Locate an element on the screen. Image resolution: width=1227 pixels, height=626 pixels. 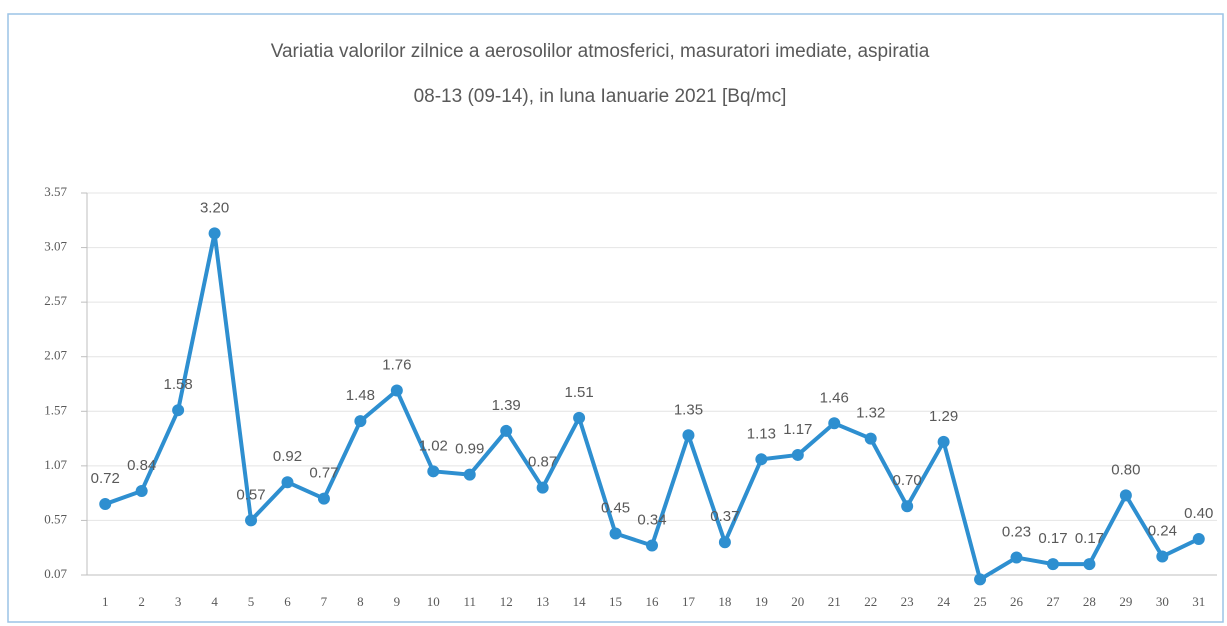
y-tick-label: 3.07 is located at coordinates (55, 246).